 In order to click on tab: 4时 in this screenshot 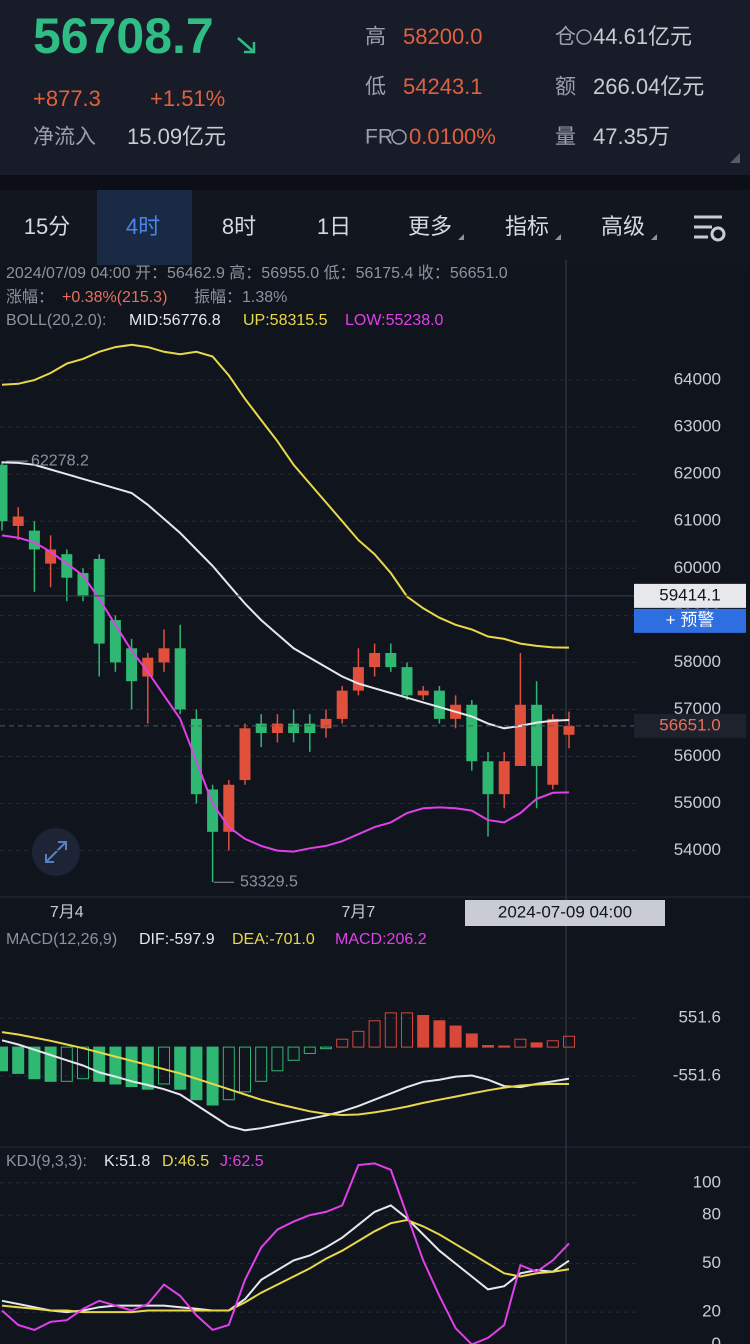, I will do `click(143, 226)`.